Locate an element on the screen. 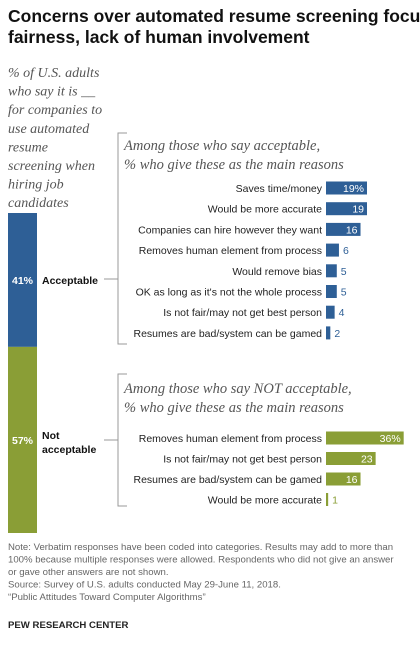  stack-label-not-acceptable: Not is located at coordinates (51, 436).